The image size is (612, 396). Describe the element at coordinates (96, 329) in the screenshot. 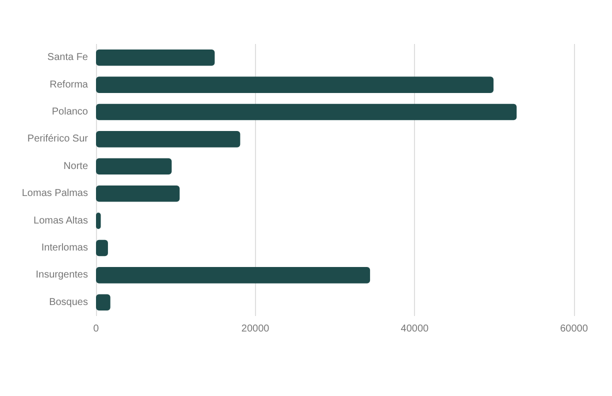

I see `x-tick-label: 0` at that location.